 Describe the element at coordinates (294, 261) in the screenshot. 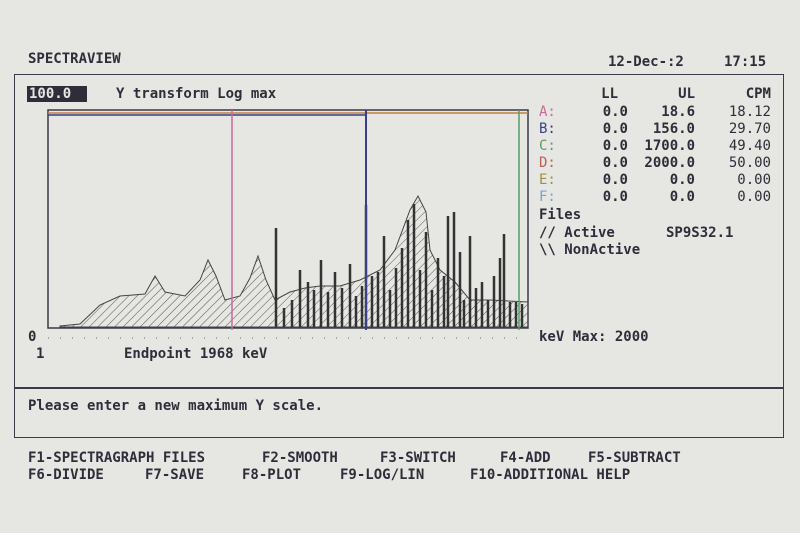

I see `spectrum-area` at that location.